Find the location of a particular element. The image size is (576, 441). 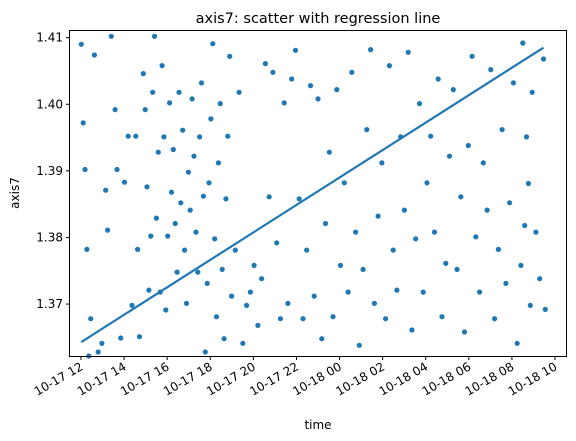

y-tick-label: 1.37 is located at coordinates (49, 304).